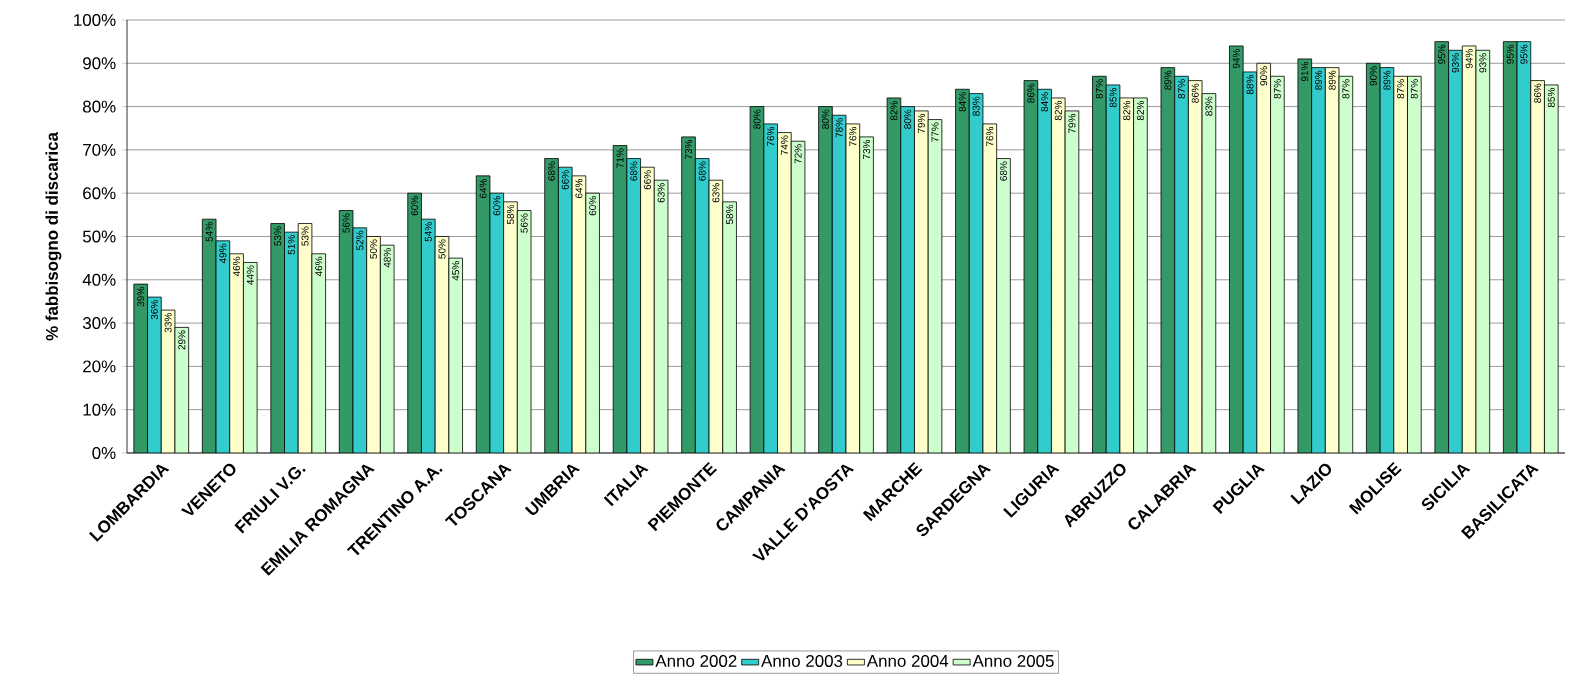 This screenshot has height=688, width=1589. What do you see at coordinates (99, 63) in the screenshot?
I see `y-tick-label: 90%` at bounding box center [99, 63].